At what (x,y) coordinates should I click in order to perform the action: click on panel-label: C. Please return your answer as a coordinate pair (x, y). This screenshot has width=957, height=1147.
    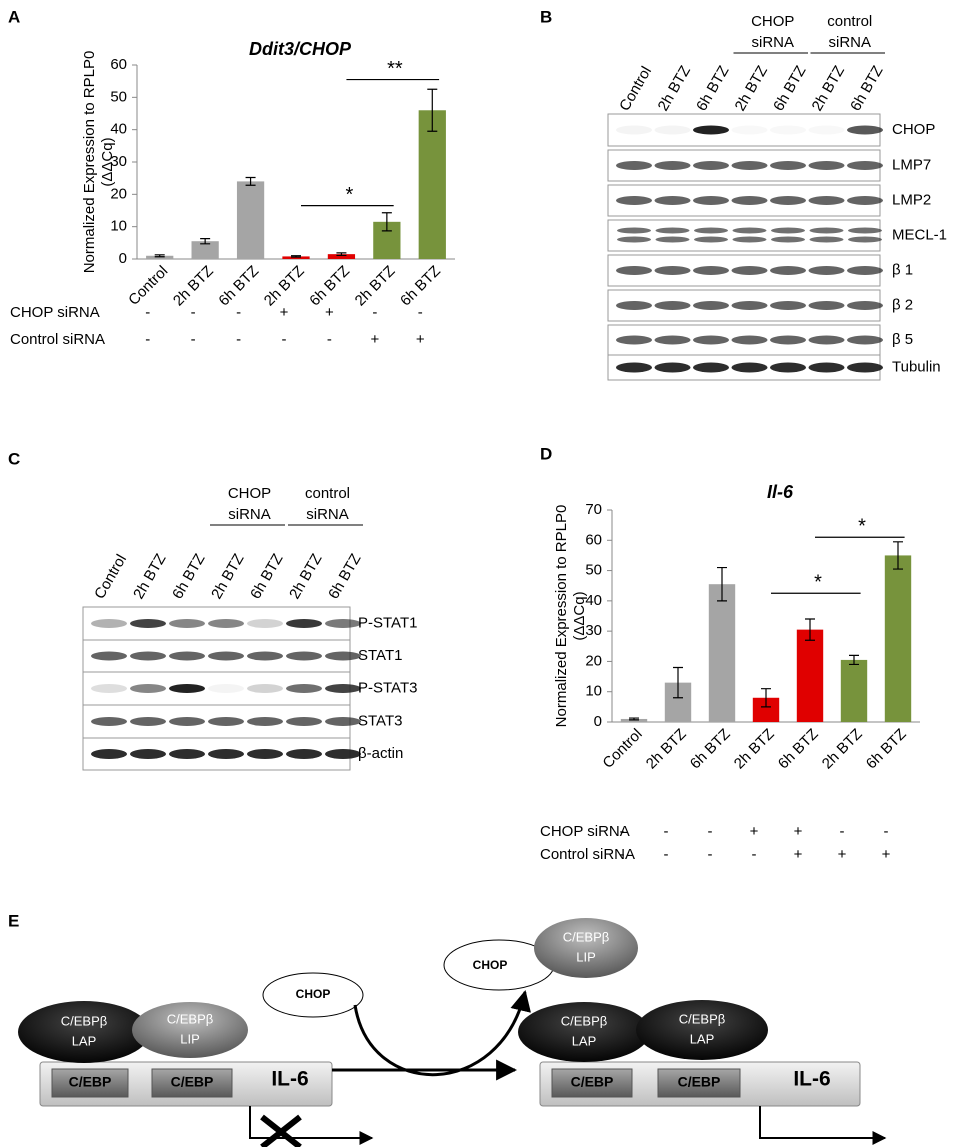
    Looking at the image, I should click on (14, 458).